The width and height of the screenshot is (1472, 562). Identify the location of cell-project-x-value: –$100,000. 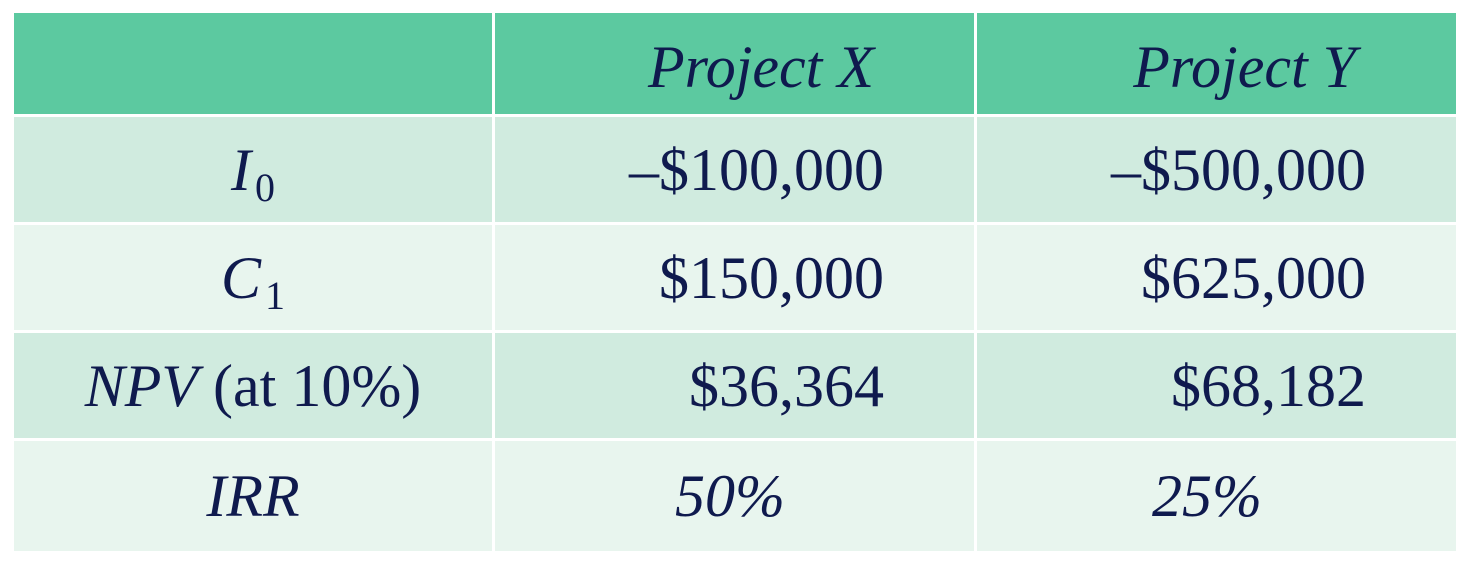
(736, 169).